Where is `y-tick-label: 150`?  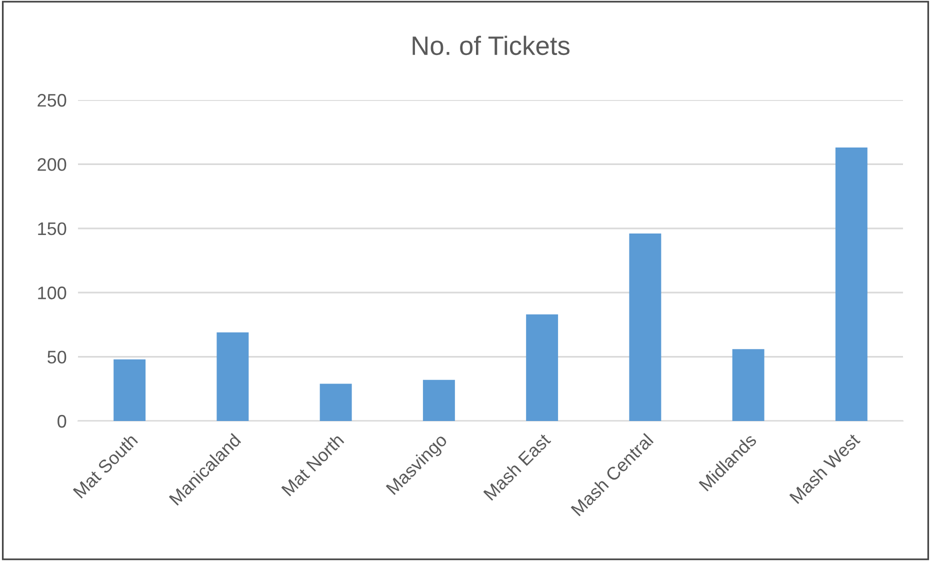 y-tick-label: 150 is located at coordinates (52, 229).